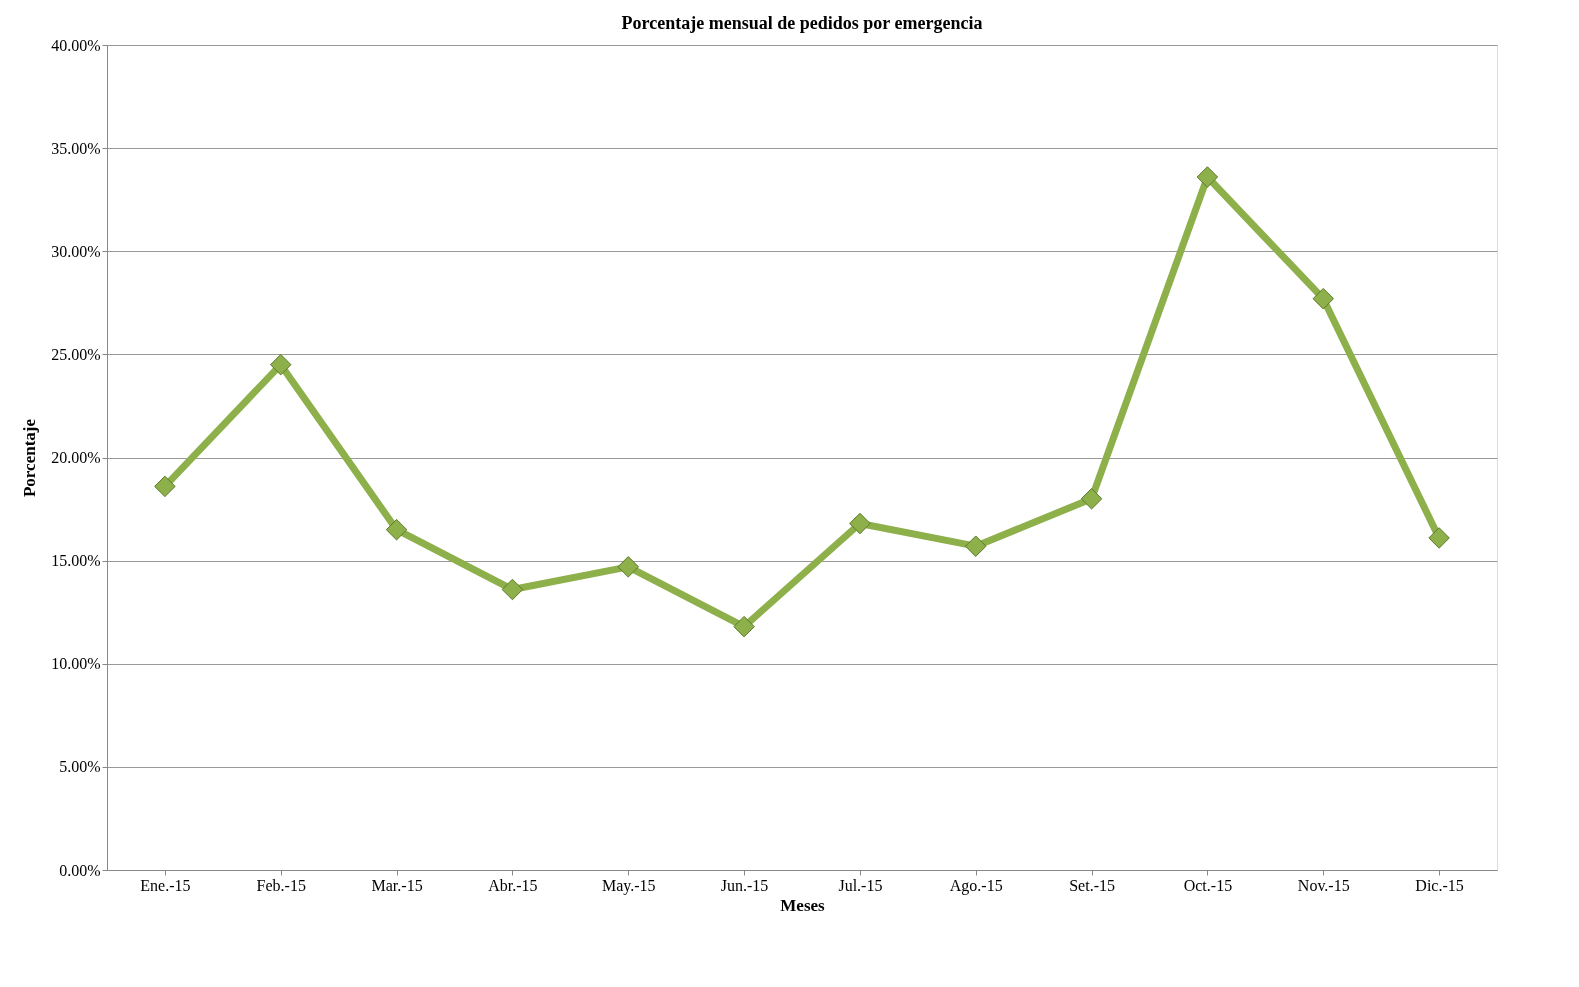 The width and height of the screenshot is (1579, 987). What do you see at coordinates (76, 664) in the screenshot?
I see `y-tick-label: 10.00%` at bounding box center [76, 664].